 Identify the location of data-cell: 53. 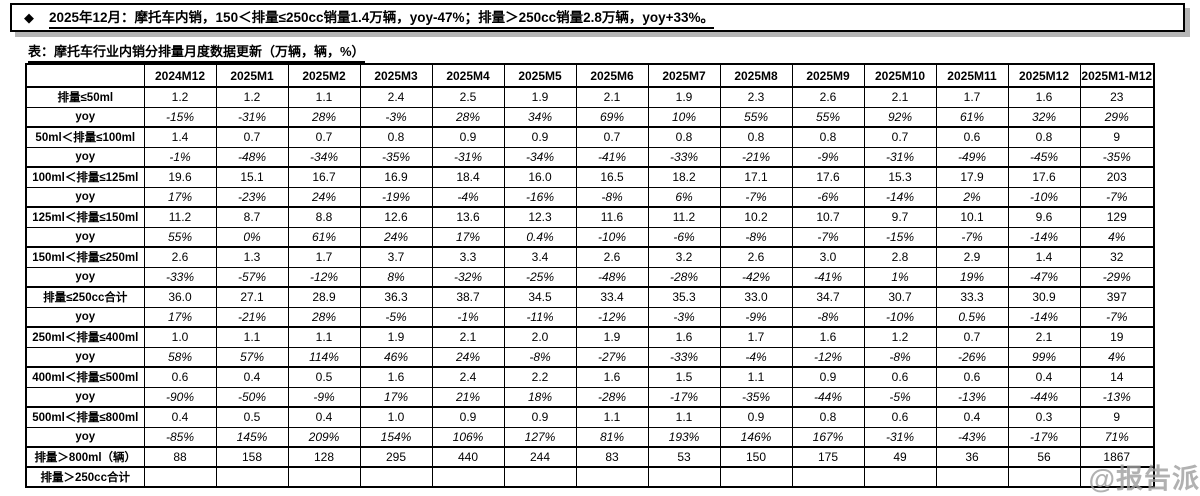
(684, 457).